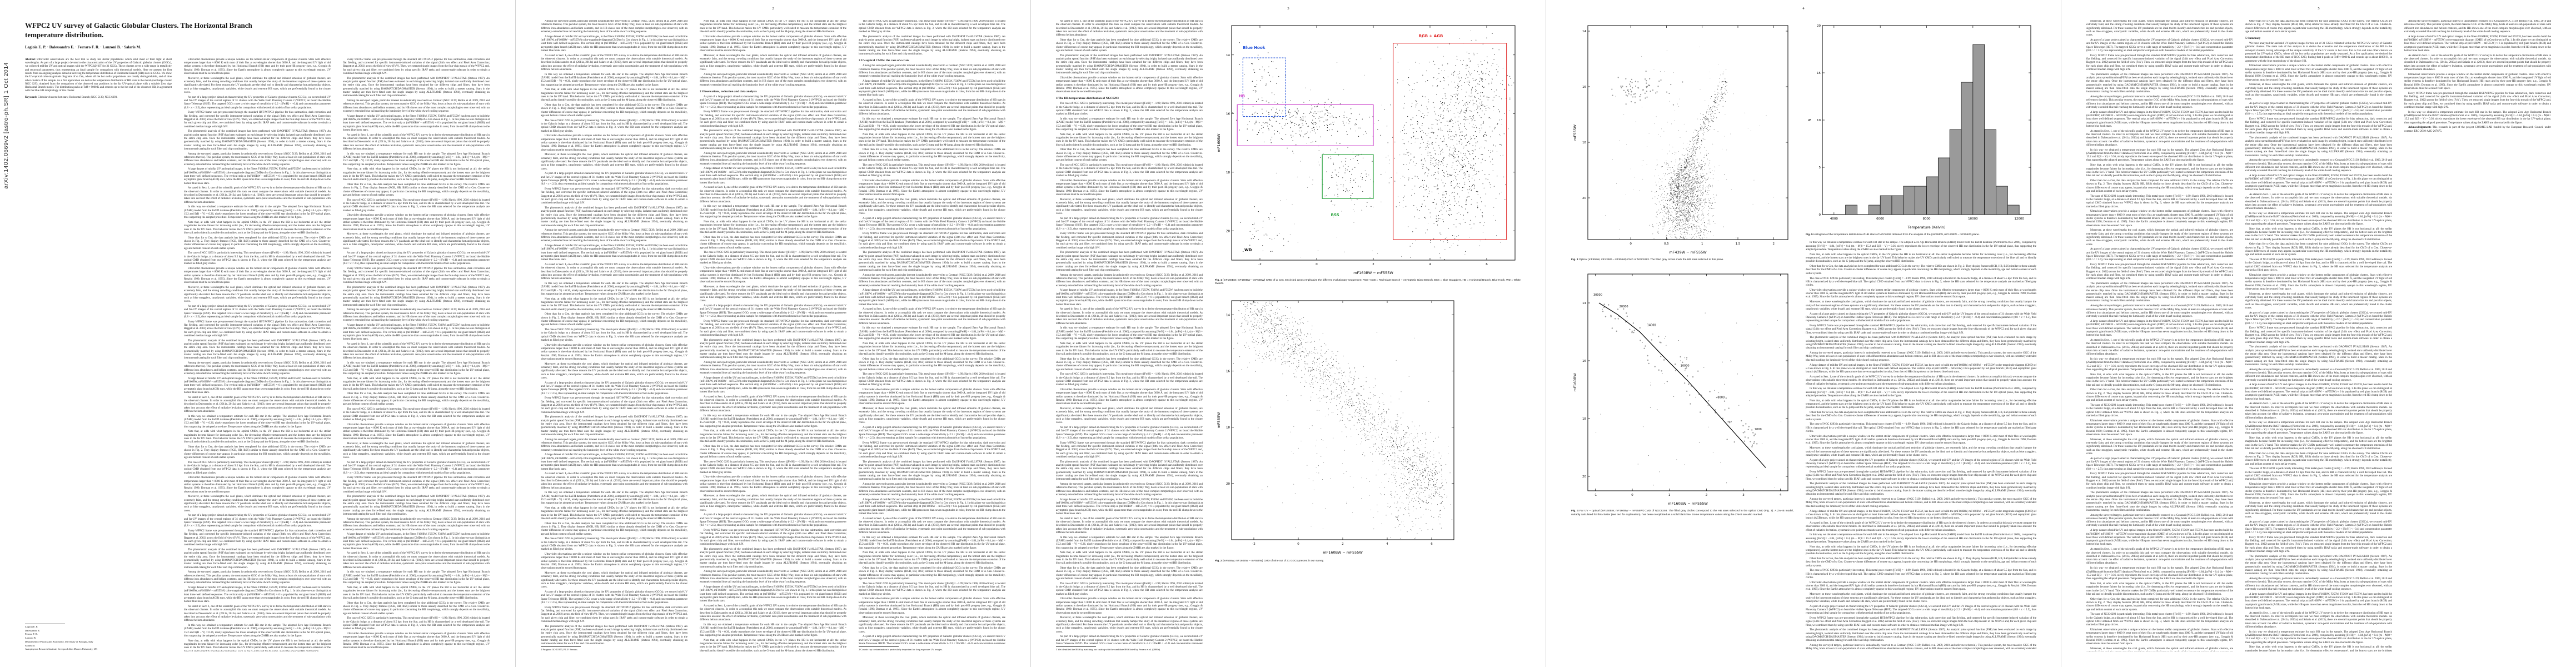  What do you see at coordinates (1298, 544) in the screenshot?
I see `svg-text: 0` at bounding box center [1298, 544].